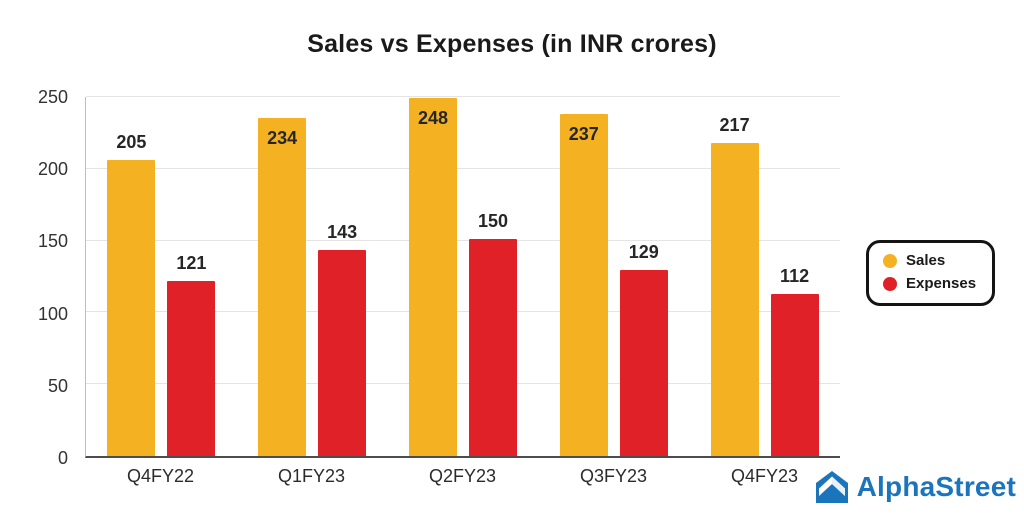  I want to click on x-tick-label-Q1FY23: Q1FY23, so click(311, 476).